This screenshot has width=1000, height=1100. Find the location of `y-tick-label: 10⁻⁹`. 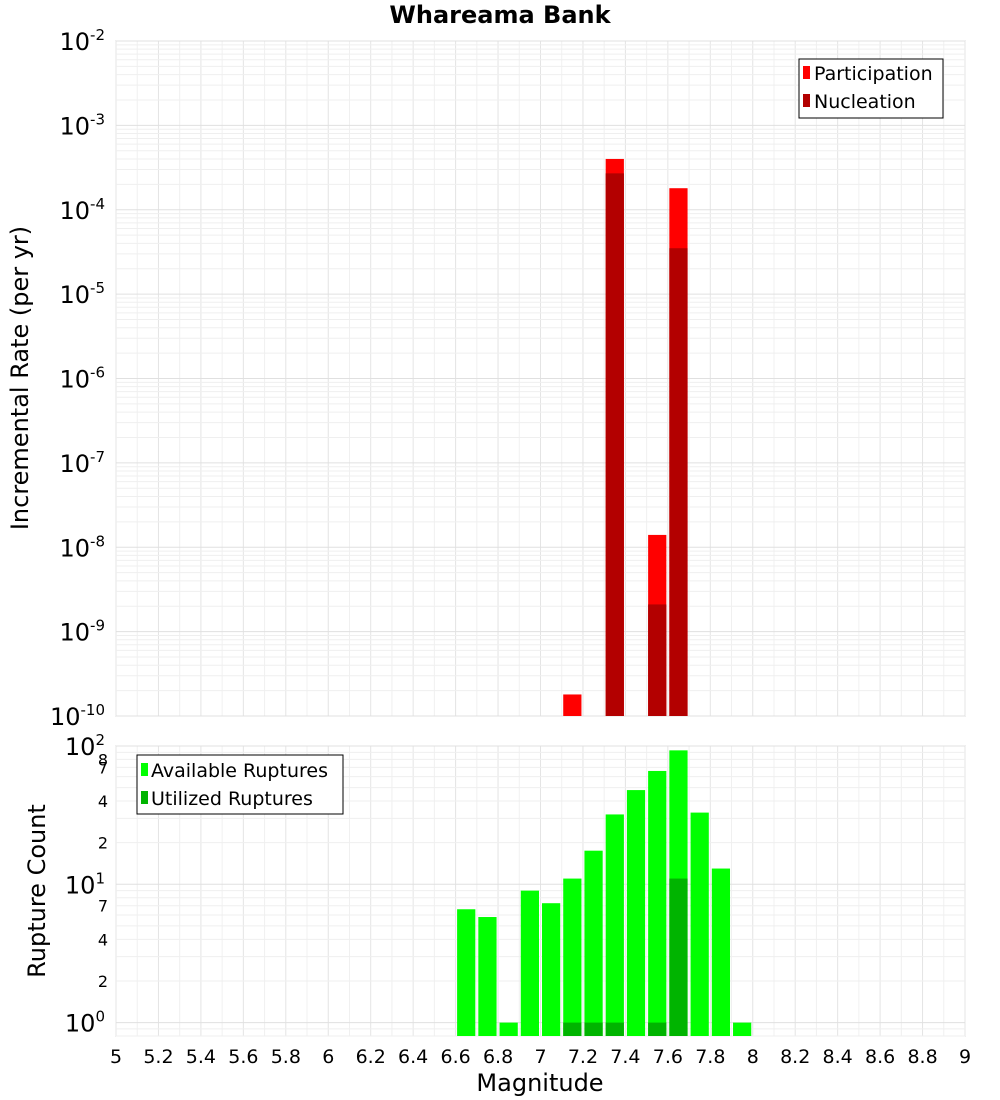

y-tick-label: 10⁻⁹ is located at coordinates (82, 632).